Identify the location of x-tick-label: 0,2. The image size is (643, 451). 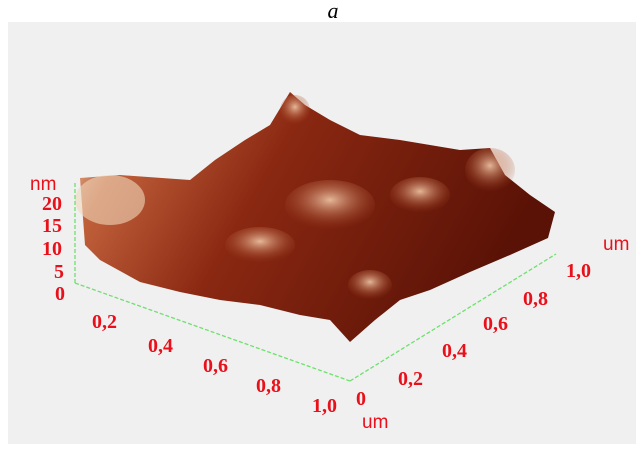
(104, 322).